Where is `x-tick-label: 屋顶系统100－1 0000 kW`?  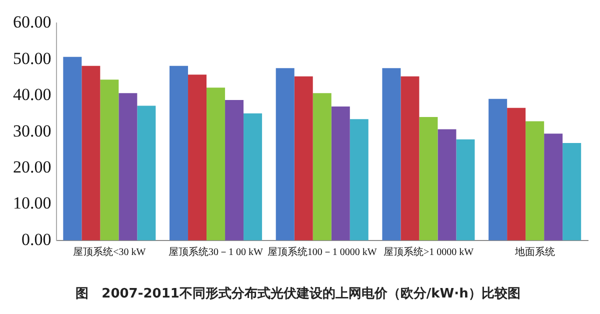
x-tick-label: 屋顶系统100－1 0000 kW is located at coordinates (322, 252).